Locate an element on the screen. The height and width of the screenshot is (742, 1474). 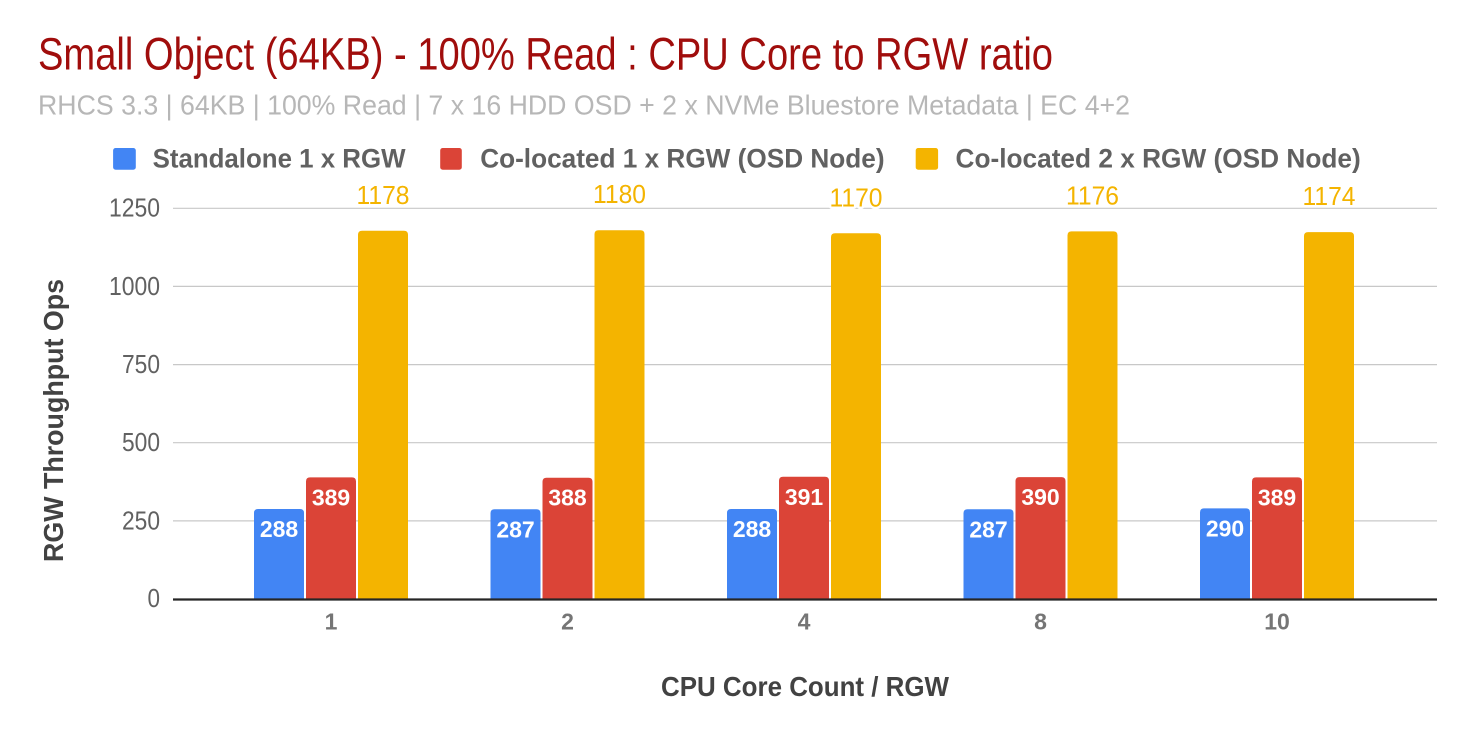
svg-text: 750 is located at coordinates (141, 364).